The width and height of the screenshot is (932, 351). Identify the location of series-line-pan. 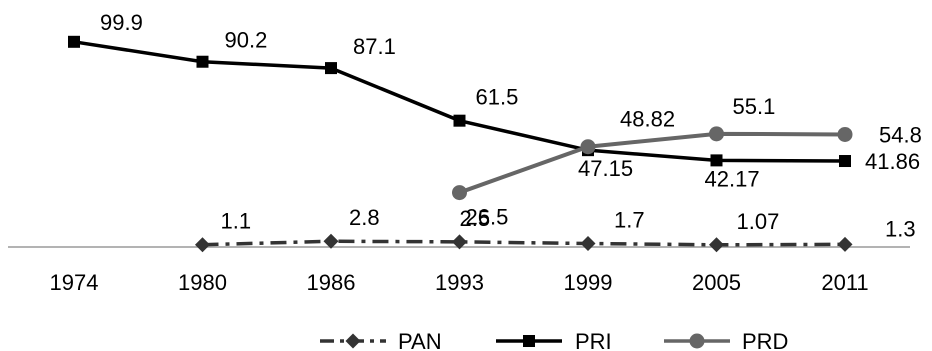
(524, 243).